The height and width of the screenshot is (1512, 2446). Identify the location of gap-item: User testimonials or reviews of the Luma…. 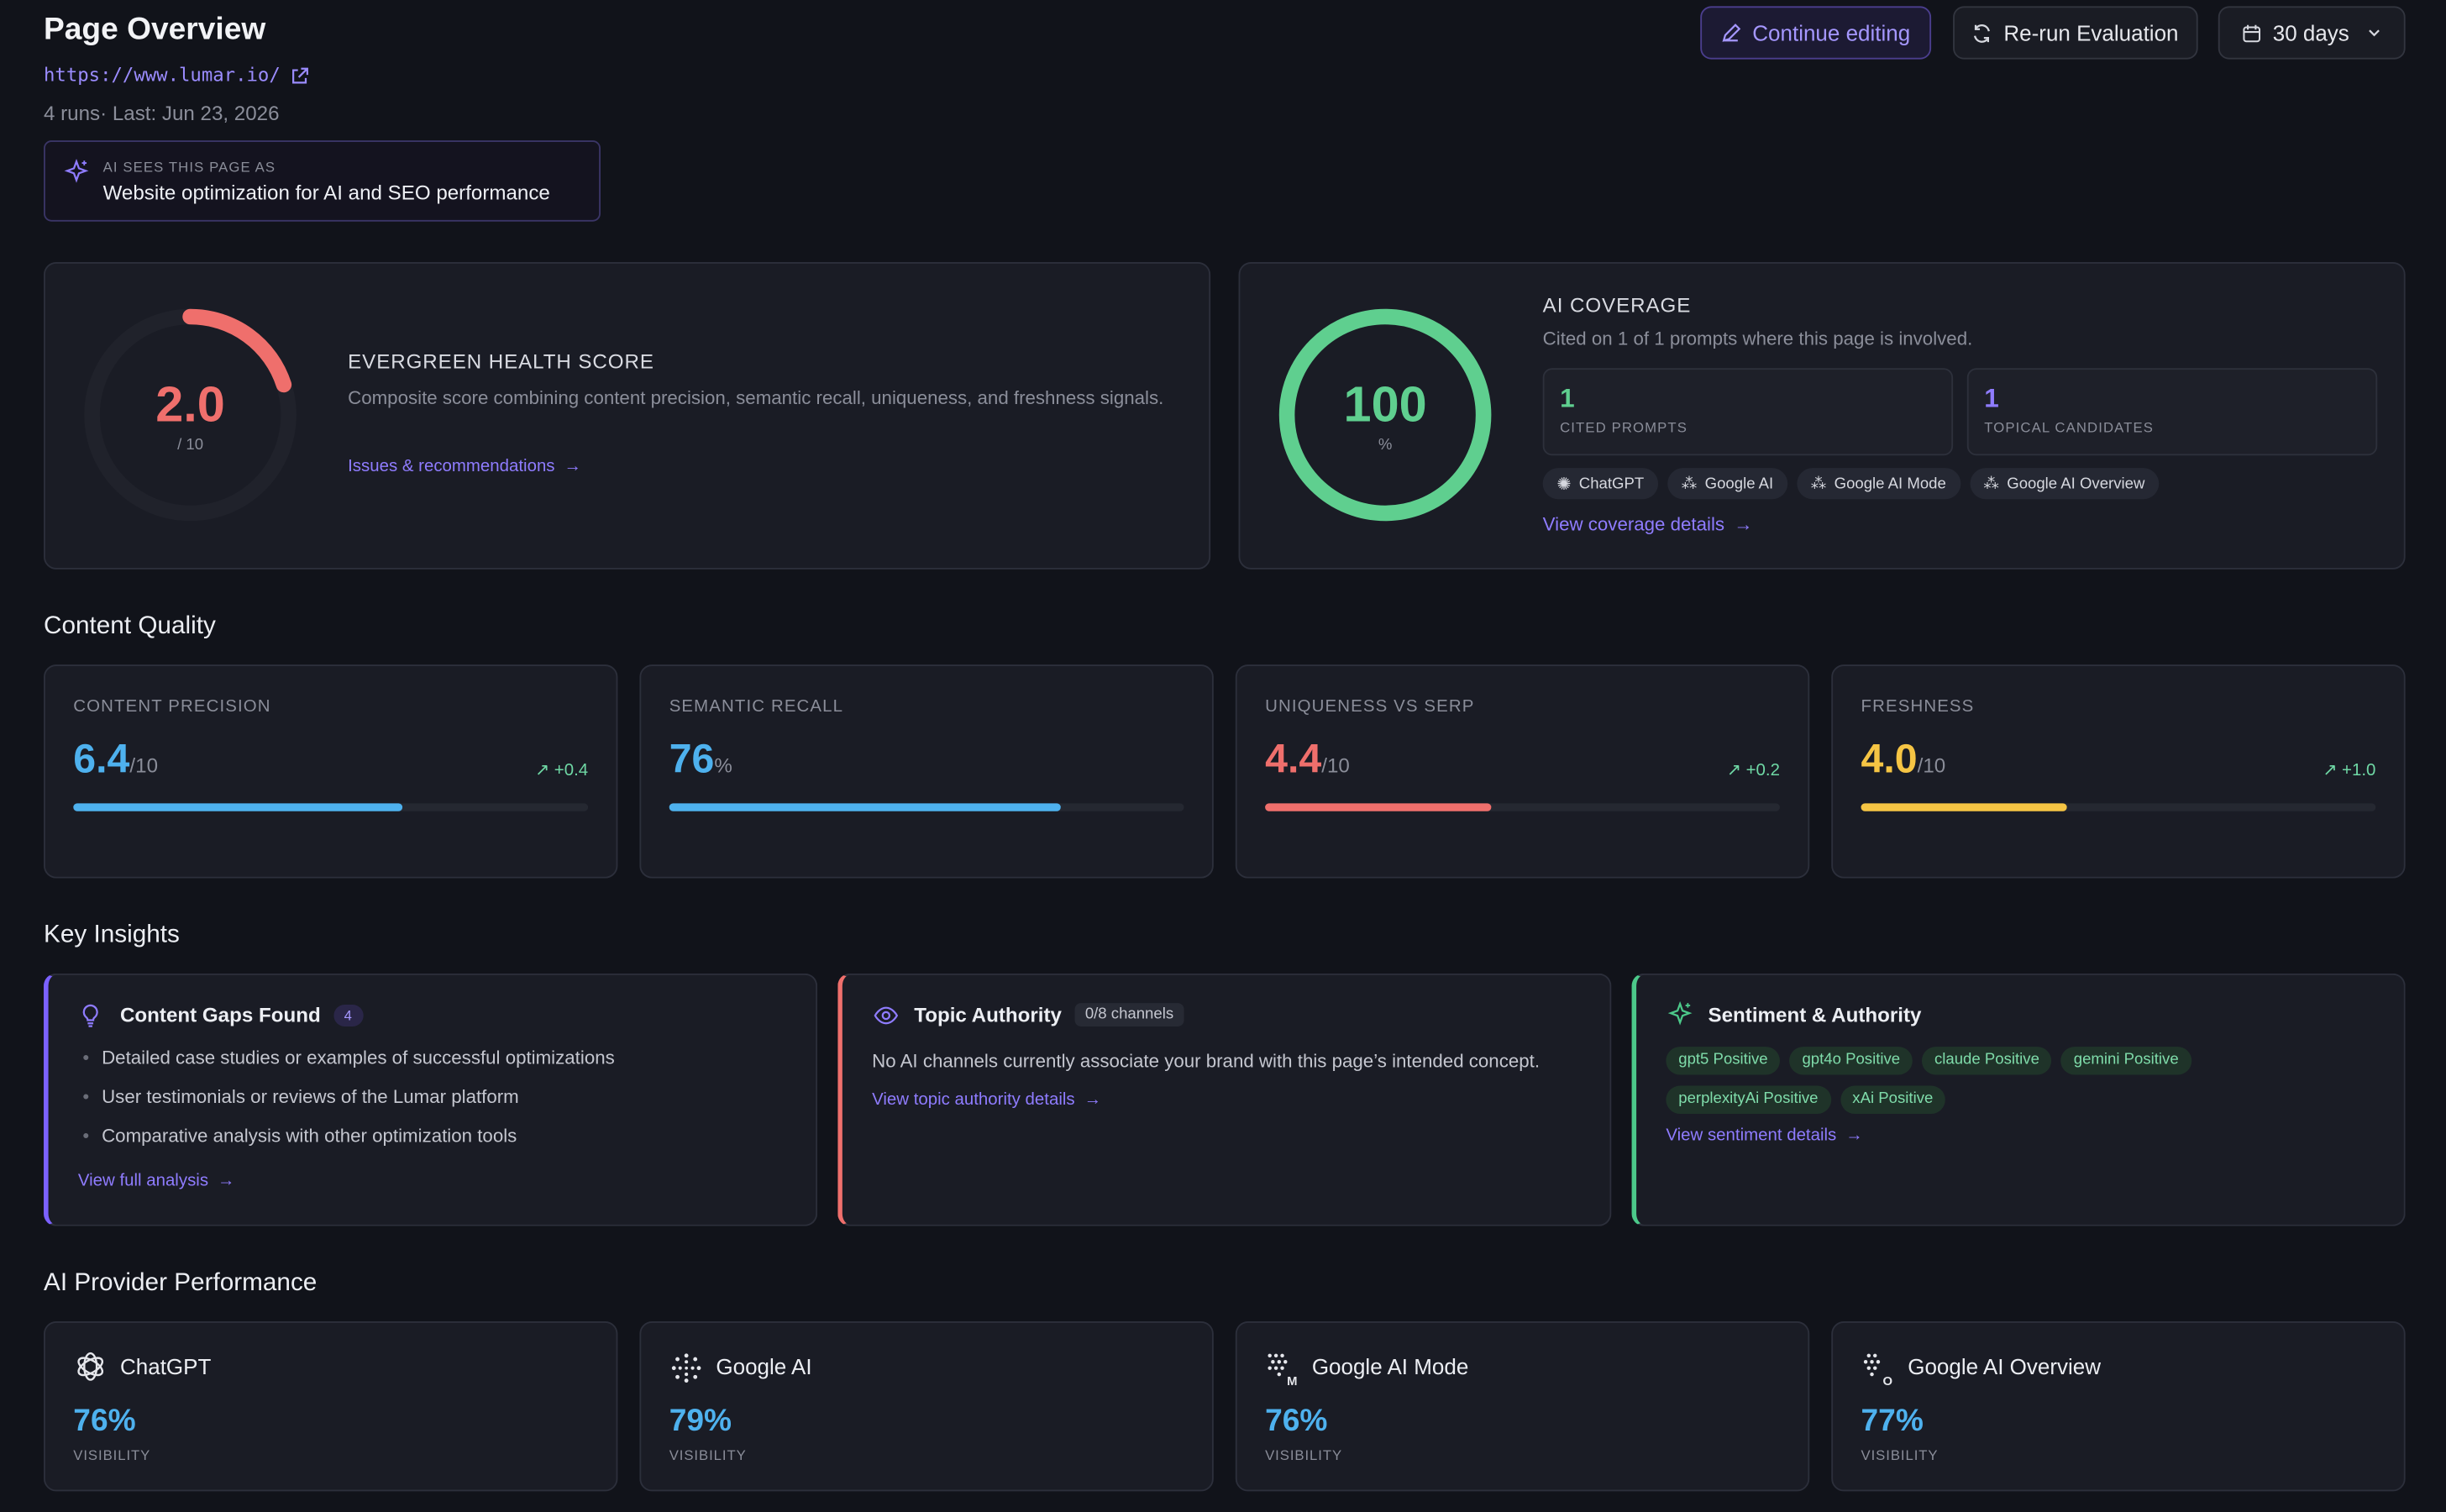
(300, 1097).